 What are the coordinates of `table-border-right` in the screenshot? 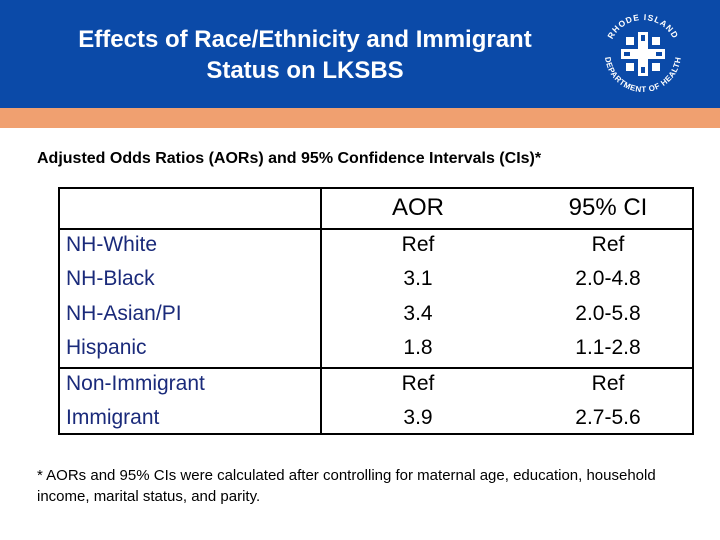 It's located at (693, 311).